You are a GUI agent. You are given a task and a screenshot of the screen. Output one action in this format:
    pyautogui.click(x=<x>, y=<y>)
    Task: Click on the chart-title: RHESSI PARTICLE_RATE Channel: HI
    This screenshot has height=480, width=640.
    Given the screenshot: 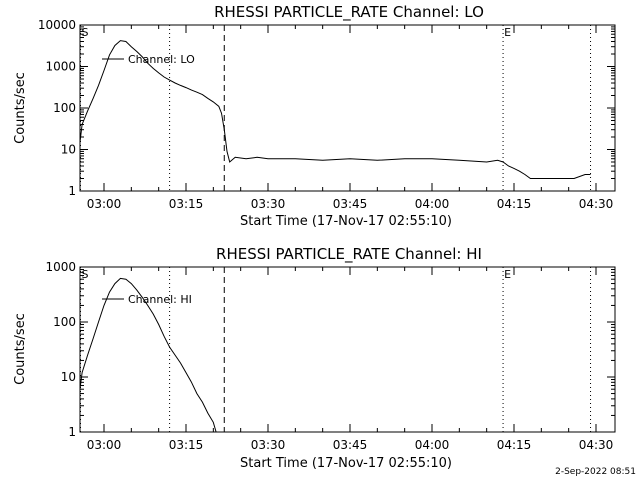 What is the action you would take?
    pyautogui.click(x=349, y=254)
    